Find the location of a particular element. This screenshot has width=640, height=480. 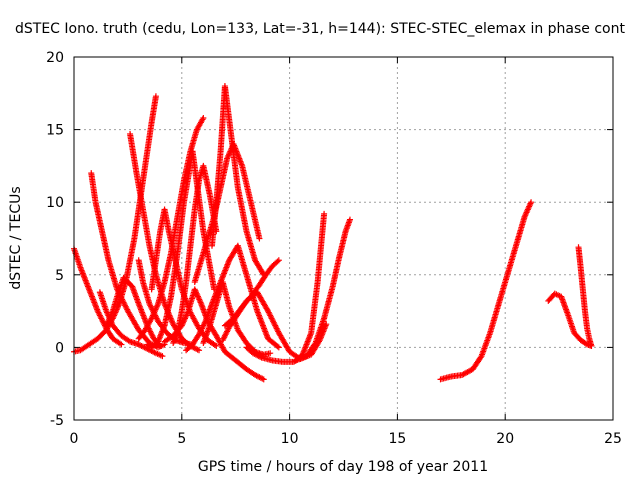

x-tick-label: 20 is located at coordinates (505, 439).